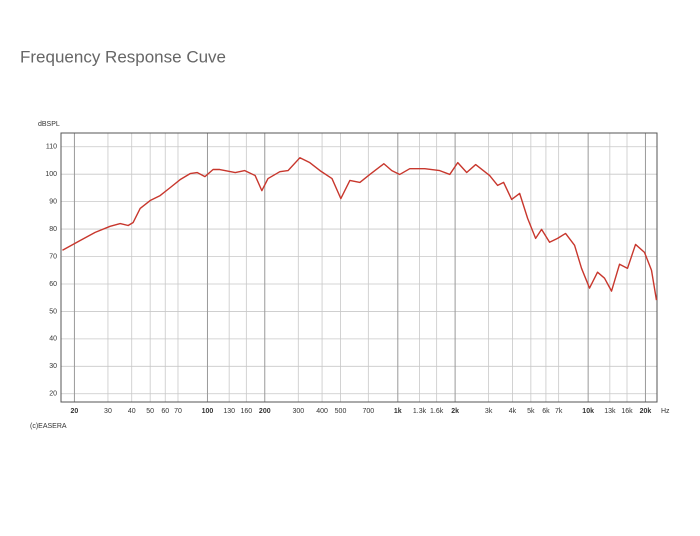 The width and height of the screenshot is (700, 536). I want to click on x-tick-label: 700, so click(368, 411).